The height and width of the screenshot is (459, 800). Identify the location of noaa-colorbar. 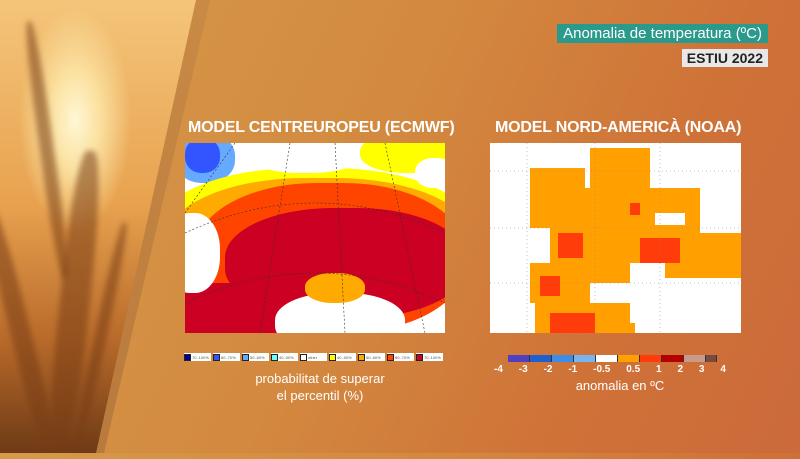
(612, 358).